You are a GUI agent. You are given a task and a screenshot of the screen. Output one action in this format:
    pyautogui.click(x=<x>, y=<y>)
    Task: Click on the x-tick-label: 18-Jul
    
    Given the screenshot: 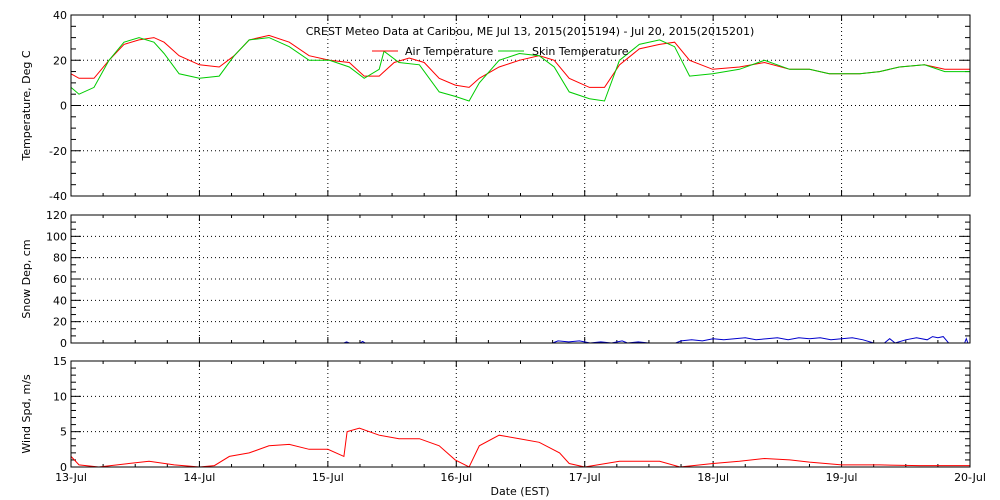 What is the action you would take?
    pyautogui.click(x=713, y=477)
    